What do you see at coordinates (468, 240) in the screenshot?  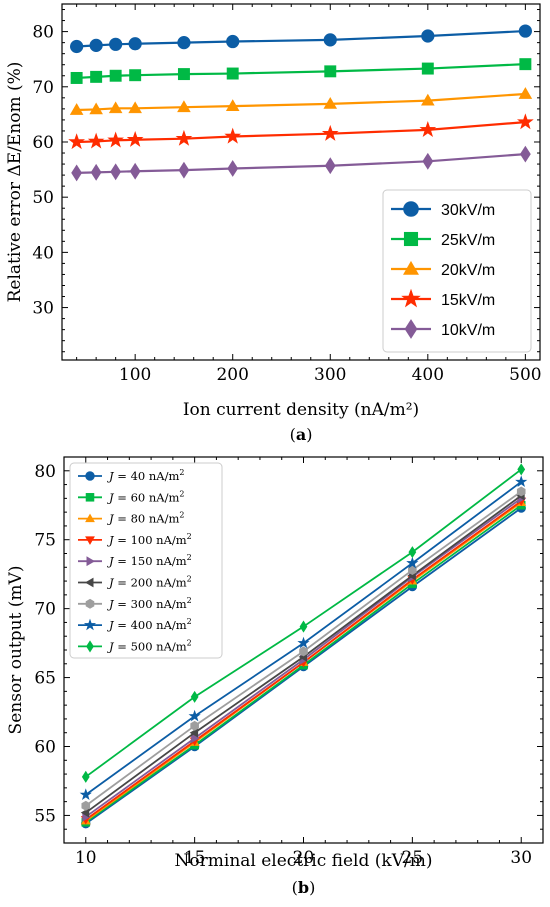 I see `legend-label: 25kV/m` at bounding box center [468, 240].